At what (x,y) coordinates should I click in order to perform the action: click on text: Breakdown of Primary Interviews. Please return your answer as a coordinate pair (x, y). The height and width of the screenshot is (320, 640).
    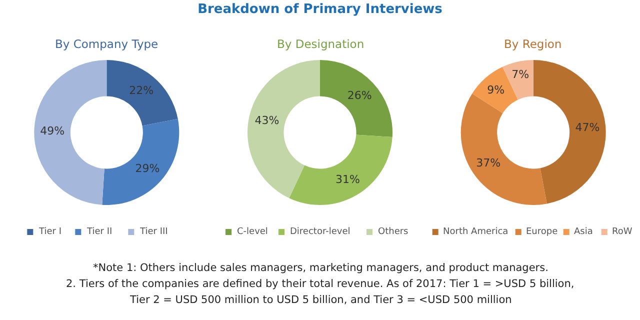
    Looking at the image, I should click on (320, 10).